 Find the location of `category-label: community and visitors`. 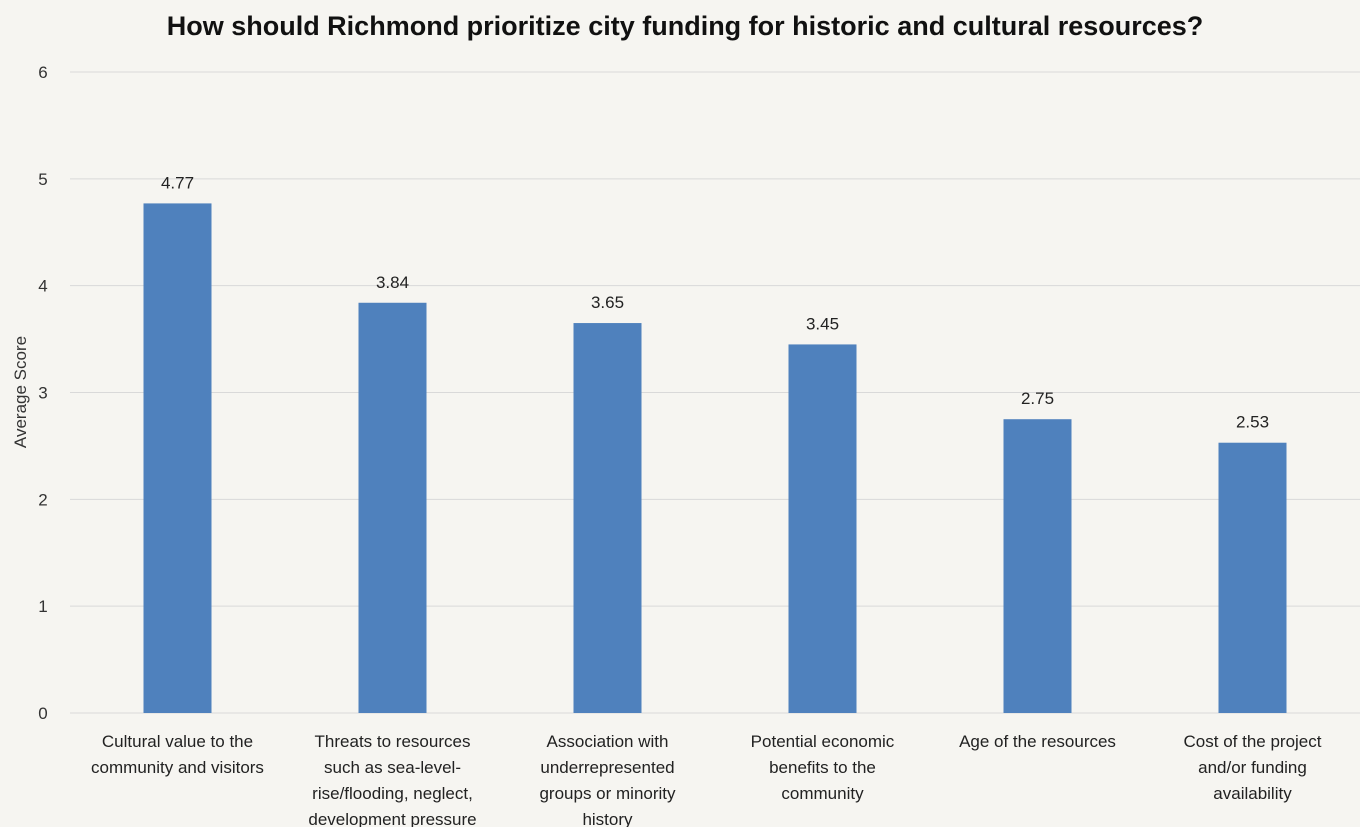

category-label: community and visitors is located at coordinates (177, 767).